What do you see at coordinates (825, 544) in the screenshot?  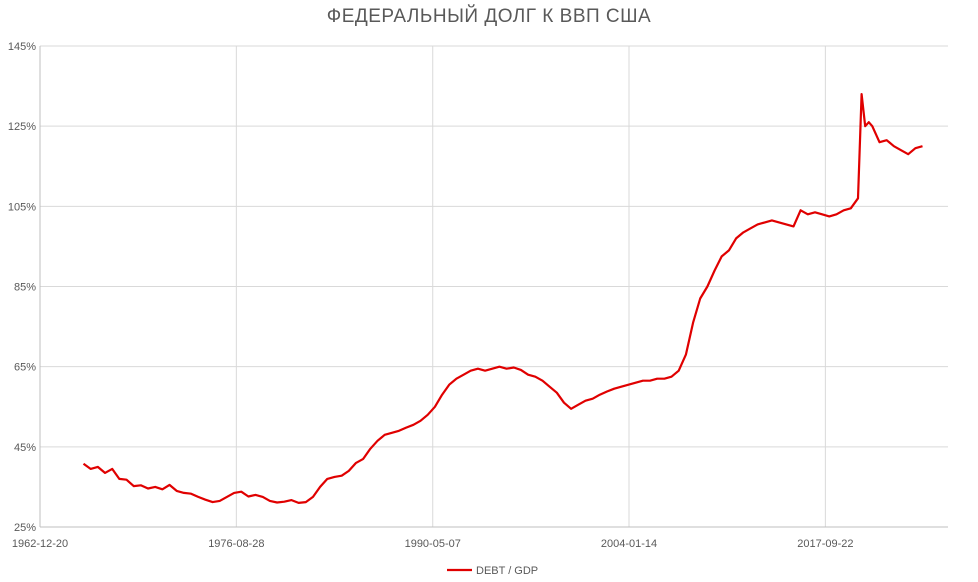 I see `x-tick-label: 2017-09-22` at bounding box center [825, 544].